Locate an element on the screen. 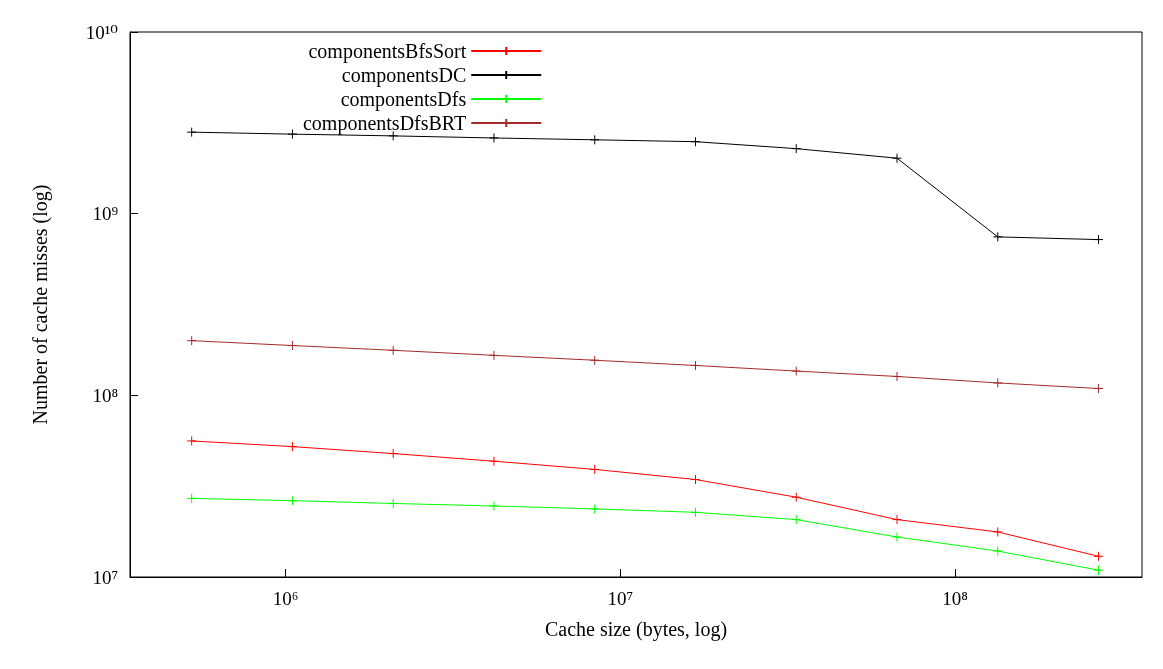  y-tick-label: 10⁹ is located at coordinates (105, 214).